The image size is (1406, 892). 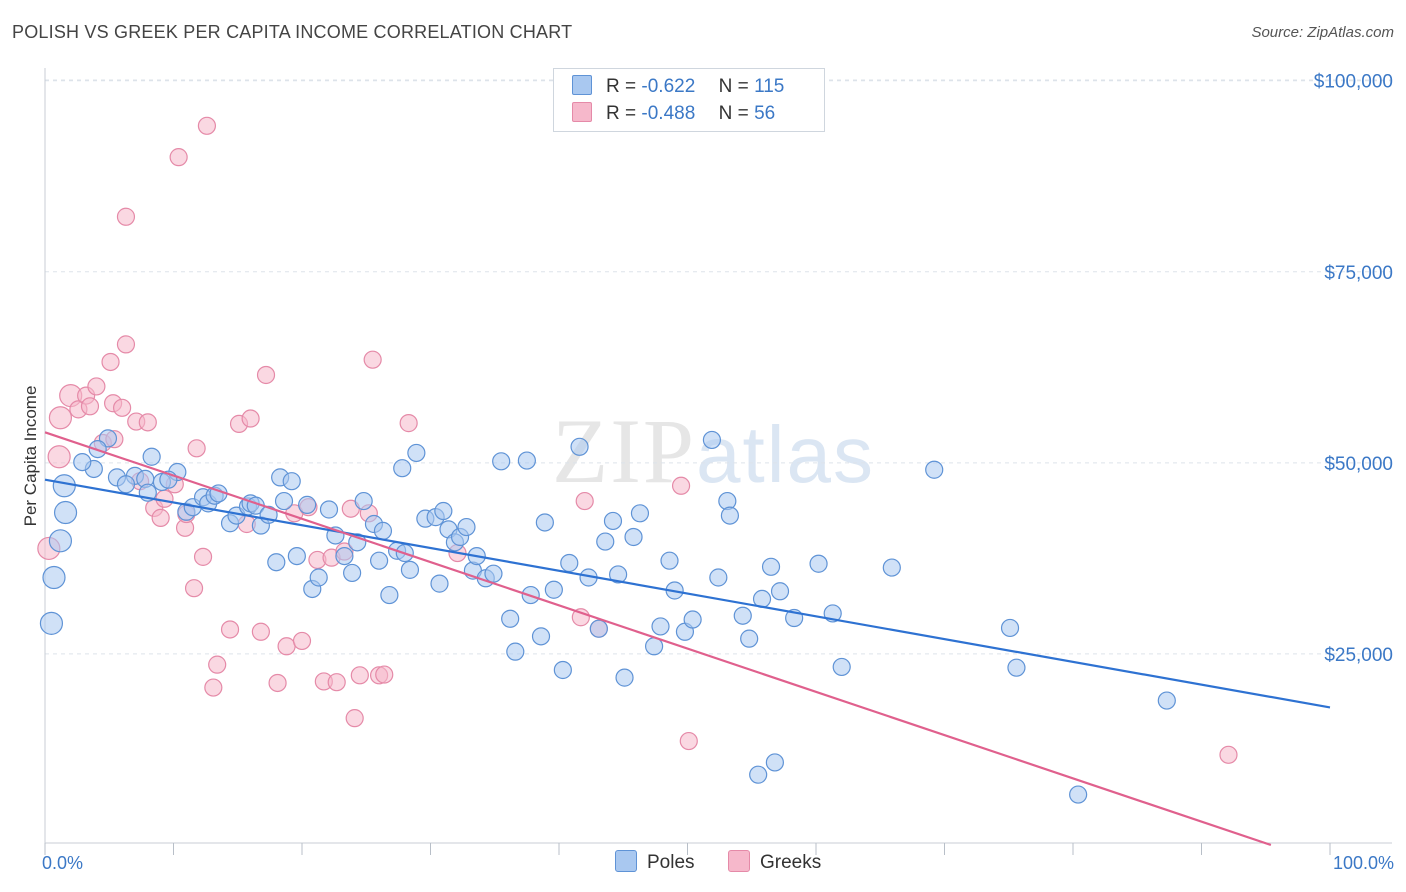 What do you see at coordinates (621, 113) in the screenshot?
I see `legend-greeks-r-label: R =` at bounding box center [621, 113].